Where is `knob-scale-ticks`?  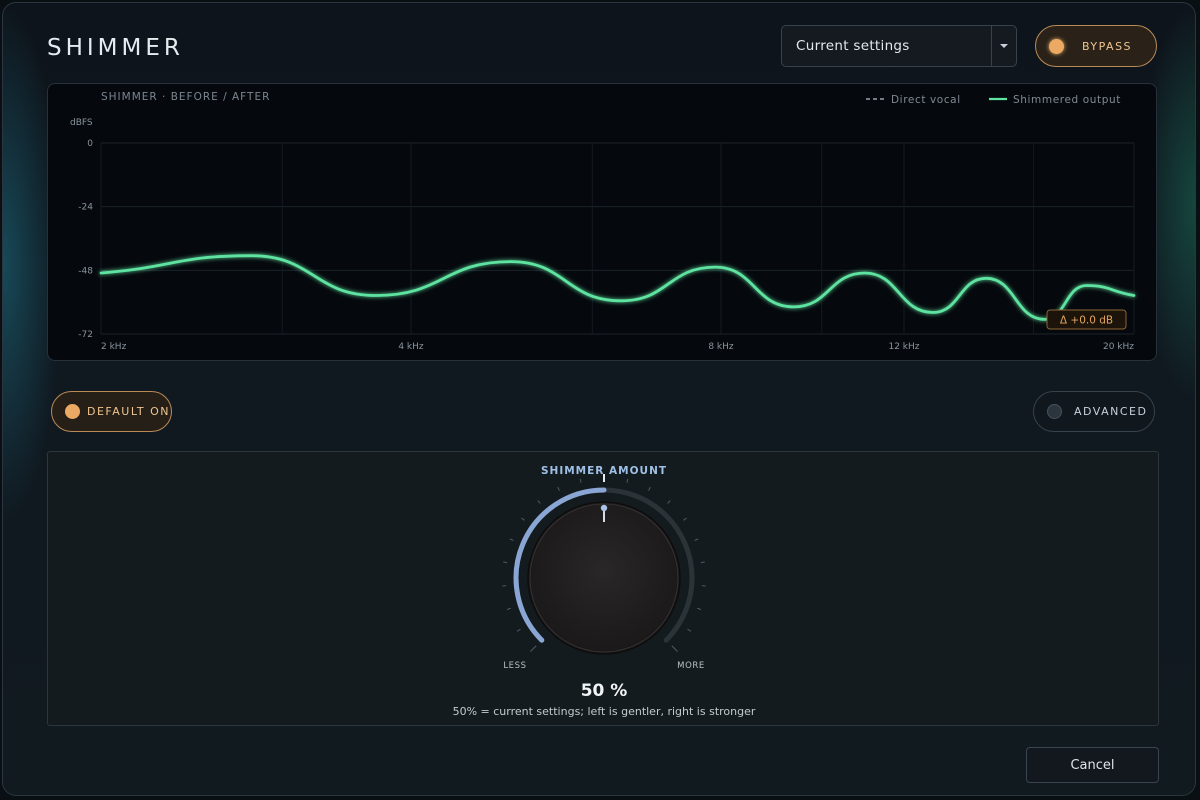
knob-scale-ticks is located at coordinates (604, 563).